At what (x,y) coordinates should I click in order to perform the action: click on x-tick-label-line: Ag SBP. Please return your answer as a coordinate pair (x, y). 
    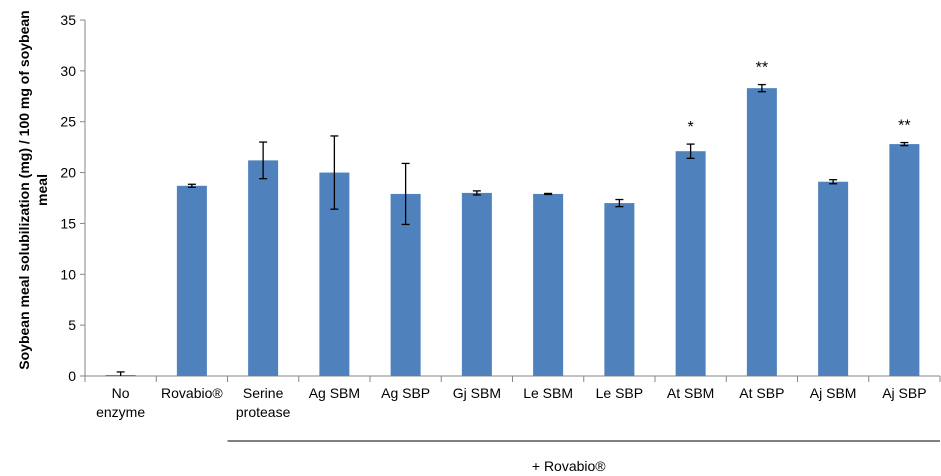
    Looking at the image, I should click on (405, 393).